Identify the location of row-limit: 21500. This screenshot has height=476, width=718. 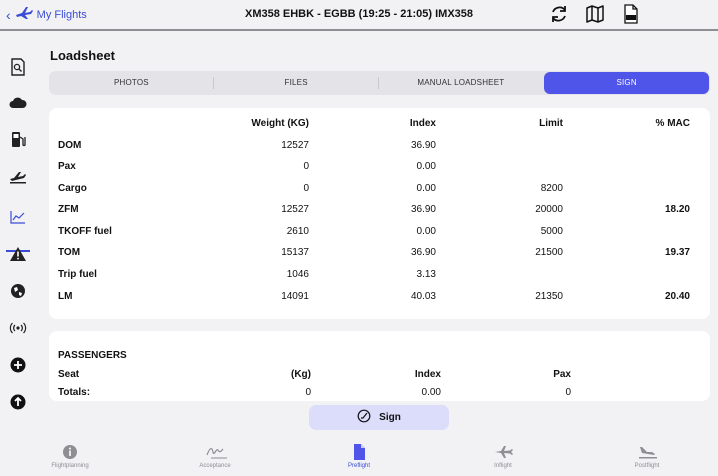
(549, 252).